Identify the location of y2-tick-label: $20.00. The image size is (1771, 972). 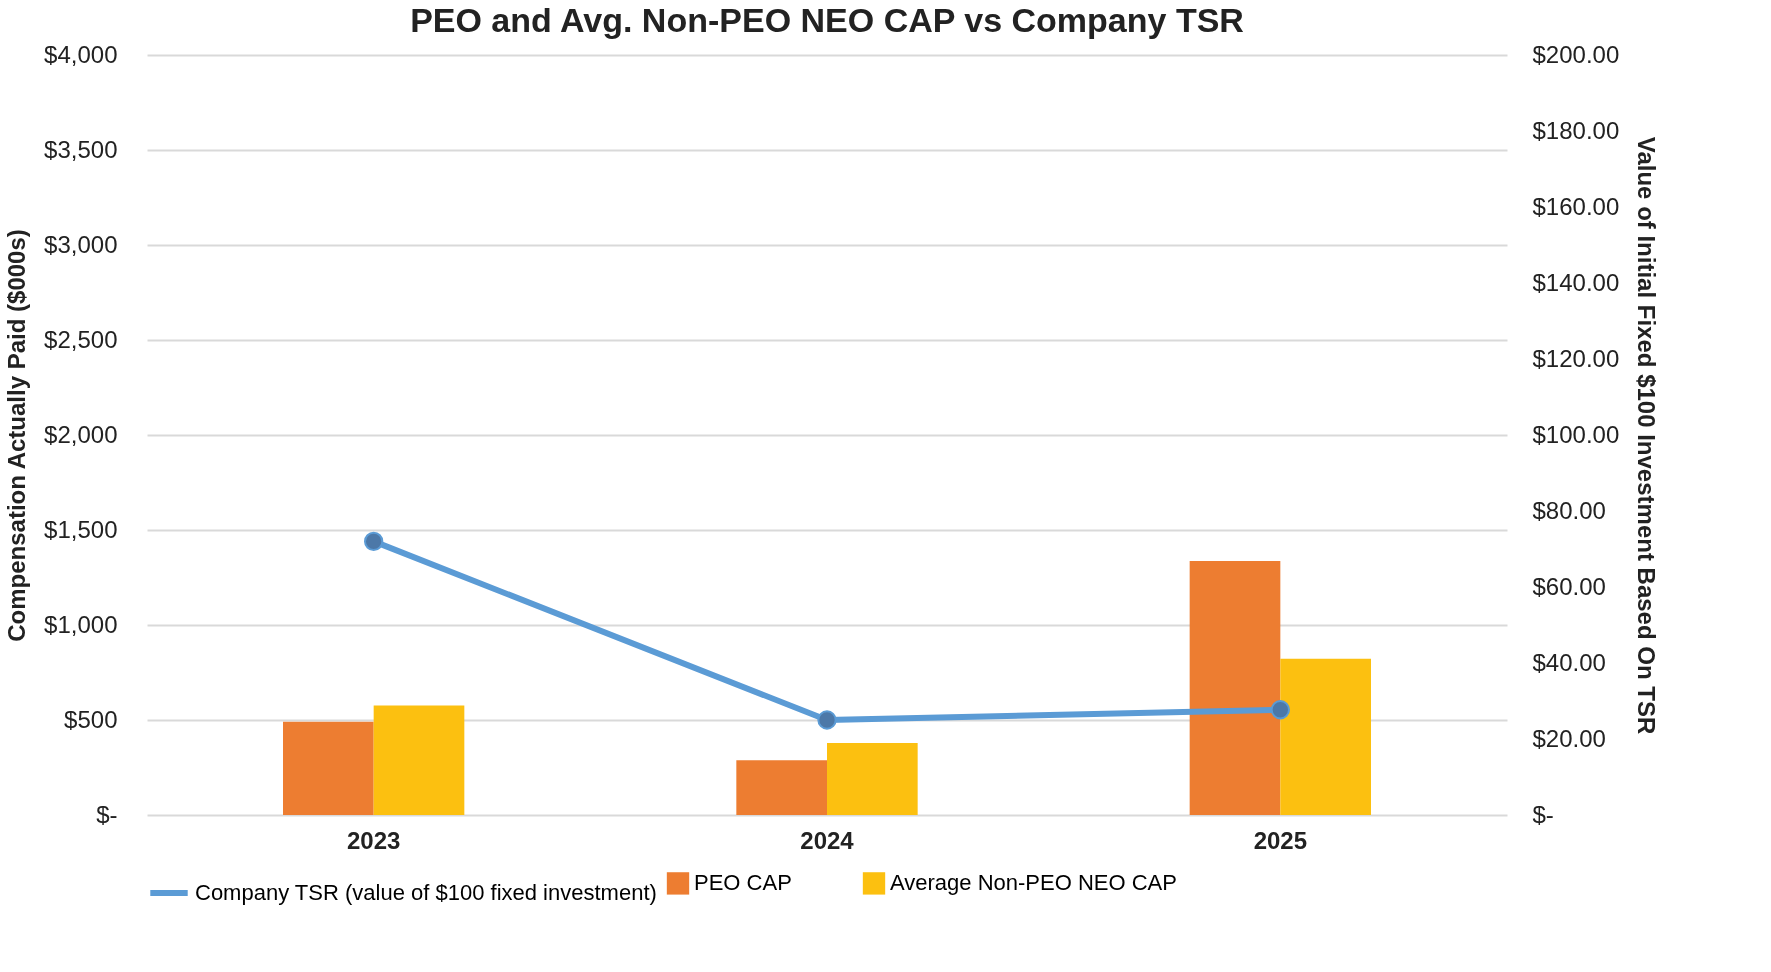
(1569, 738).